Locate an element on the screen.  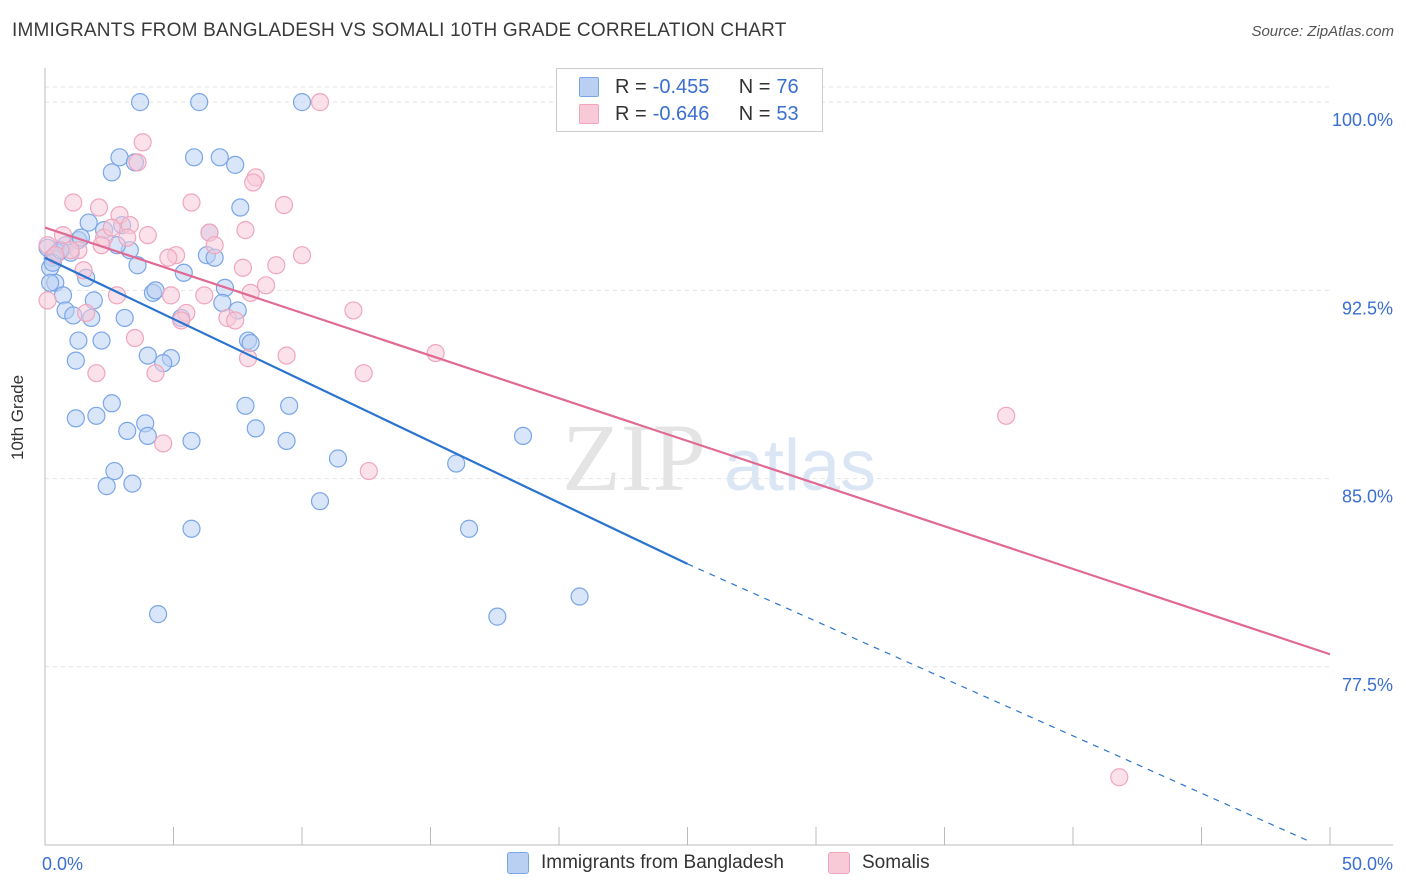
legend-item-somalis: Somalis is located at coordinates (879, 863).